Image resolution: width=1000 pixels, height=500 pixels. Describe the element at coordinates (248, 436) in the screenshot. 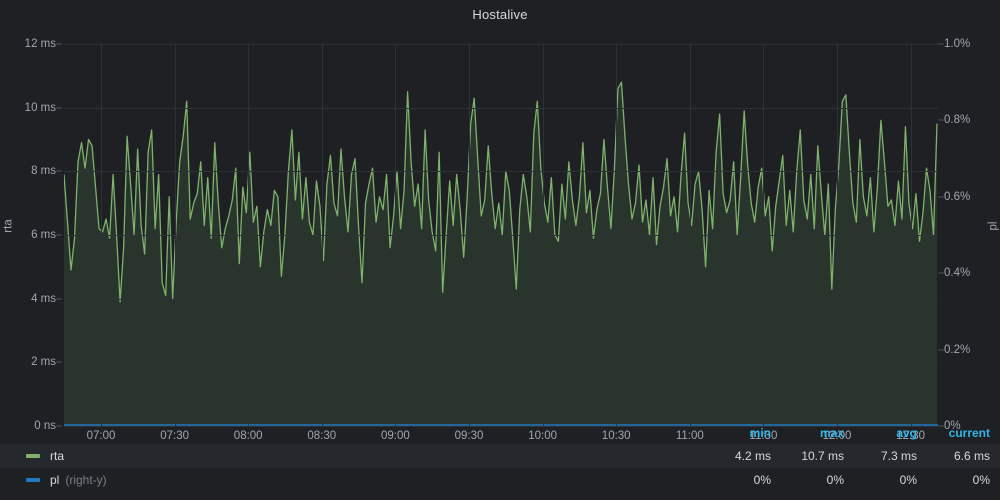

I see `x-axis-tick-label: 08:00` at that location.